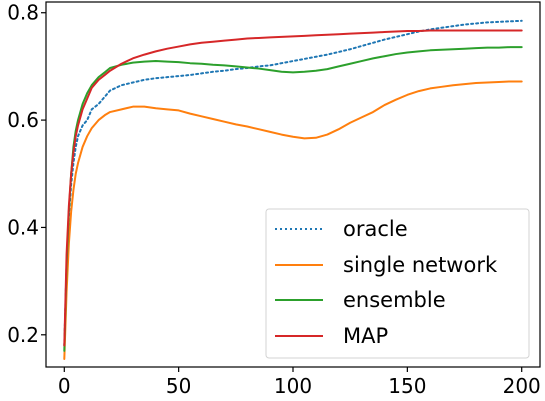 The width and height of the screenshot is (545, 401). What do you see at coordinates (394, 300) in the screenshot?
I see `legend-ensemble-label: ensemble` at bounding box center [394, 300].